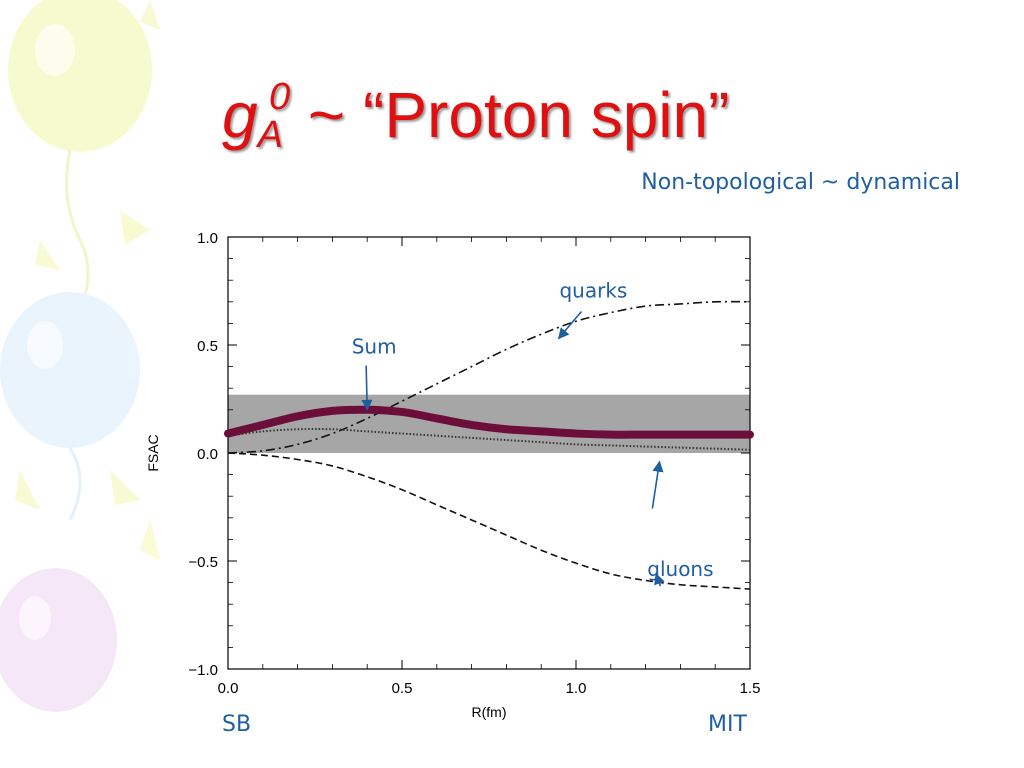 This screenshot has width=1024, height=768. Describe the element at coordinates (576, 688) in the screenshot. I see `x-tick-label: 1.0` at that location.